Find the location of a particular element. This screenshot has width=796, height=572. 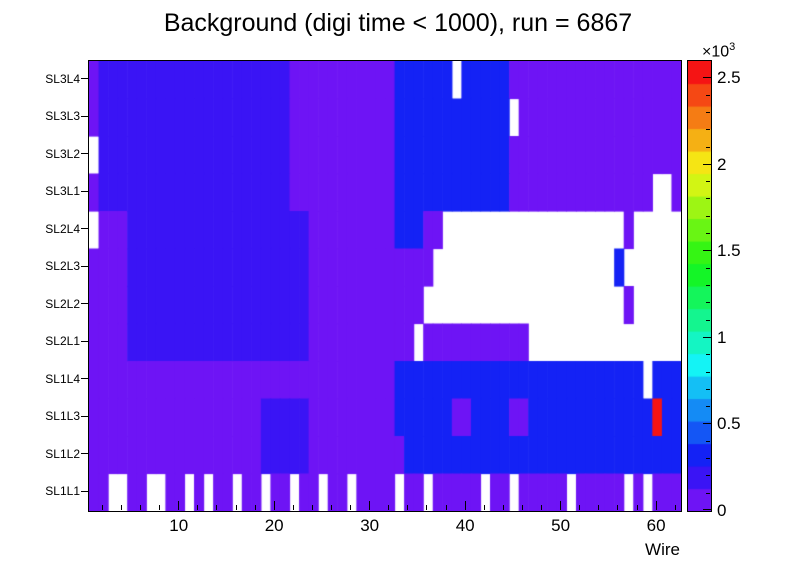

y-axis-tick-label: SL3L2 is located at coordinates (62, 153).